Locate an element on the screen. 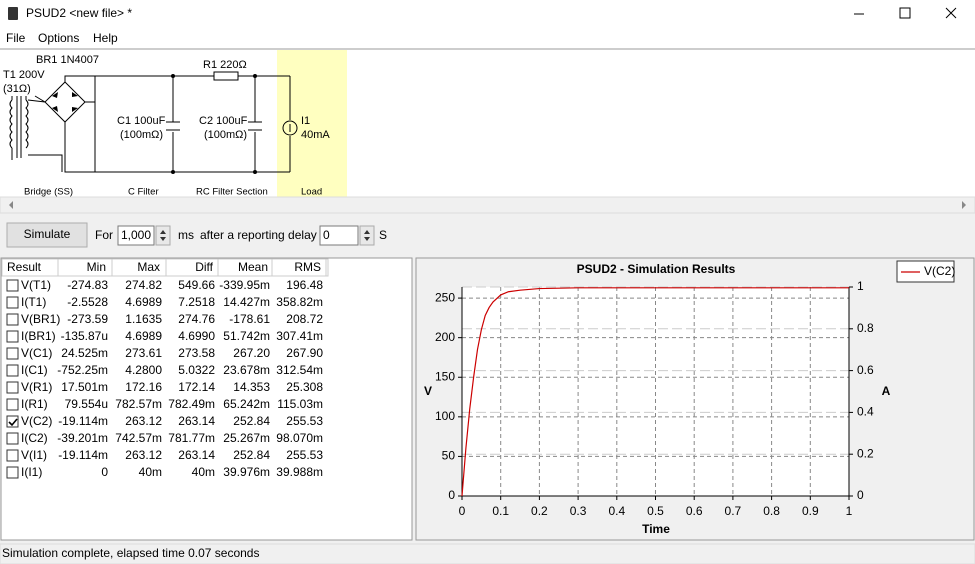  table-cell: -274.83 is located at coordinates (87, 285).